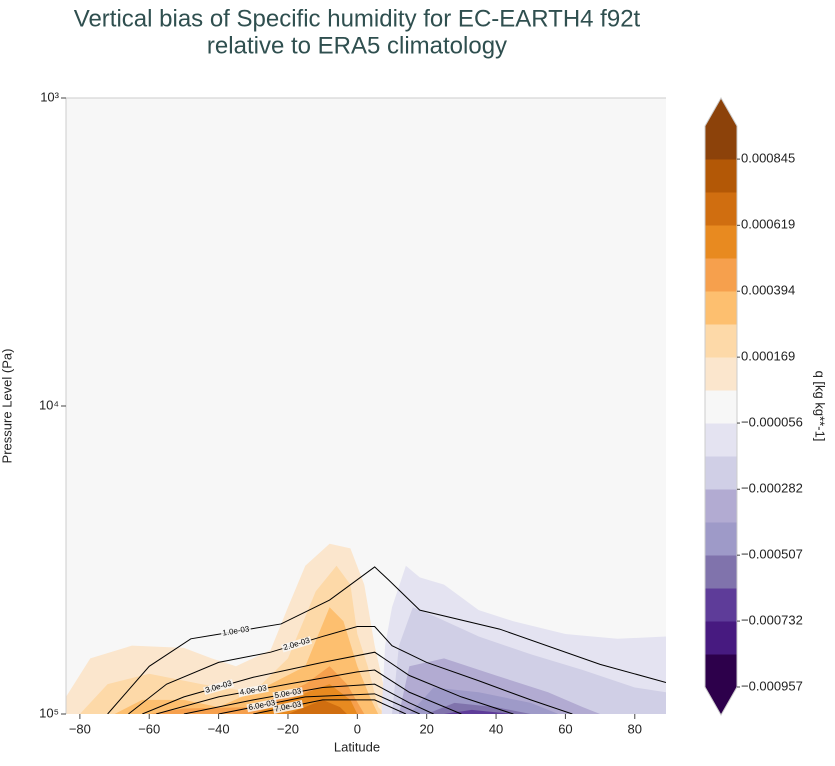 The height and width of the screenshot is (766, 835). Describe the element at coordinates (426, 728) in the screenshot. I see `x-tick-label: 20` at that location.